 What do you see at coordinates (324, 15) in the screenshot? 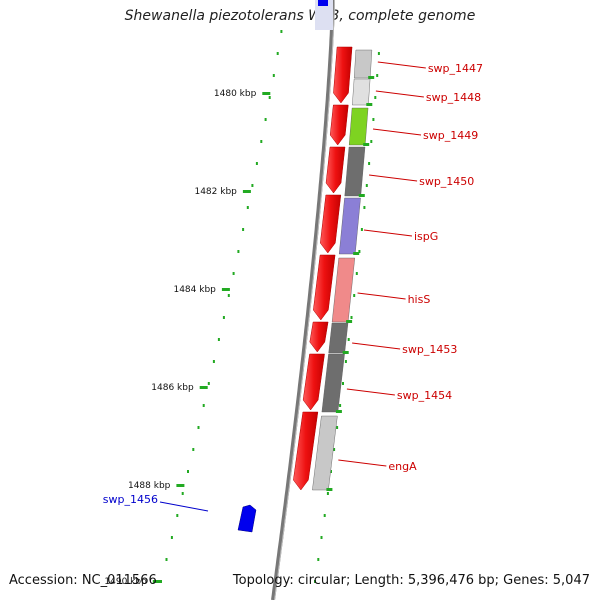
I see `top-stub` at bounding box center [324, 15].